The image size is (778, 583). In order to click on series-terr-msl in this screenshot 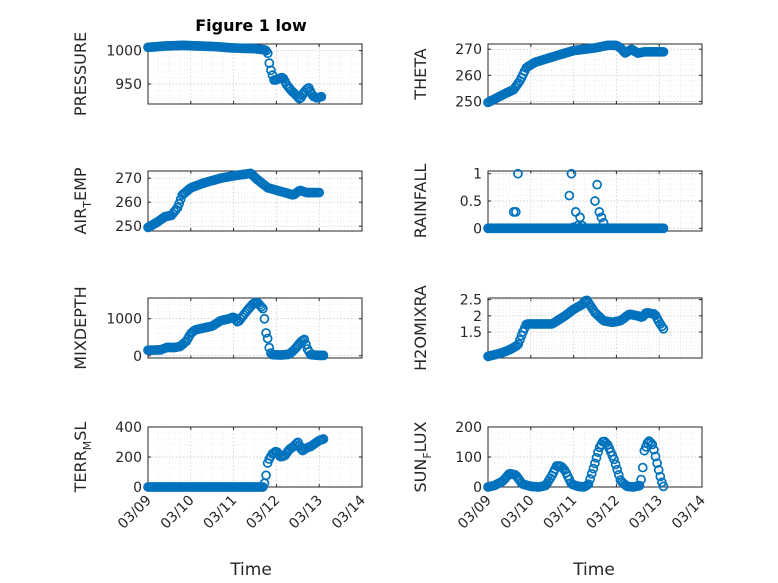, I will do `click(236, 463)`.